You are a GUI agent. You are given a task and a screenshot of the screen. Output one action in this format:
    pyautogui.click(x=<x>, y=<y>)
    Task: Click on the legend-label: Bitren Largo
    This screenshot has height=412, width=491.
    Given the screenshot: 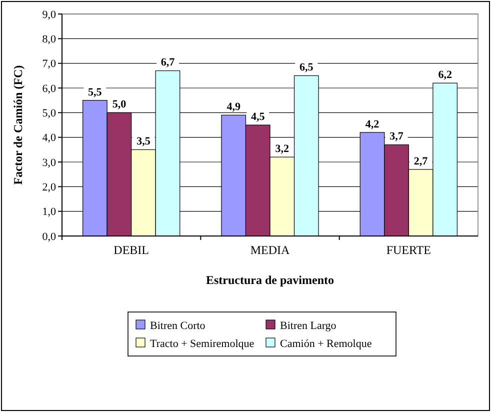 What is the action you would take?
    pyautogui.click(x=308, y=326)
    